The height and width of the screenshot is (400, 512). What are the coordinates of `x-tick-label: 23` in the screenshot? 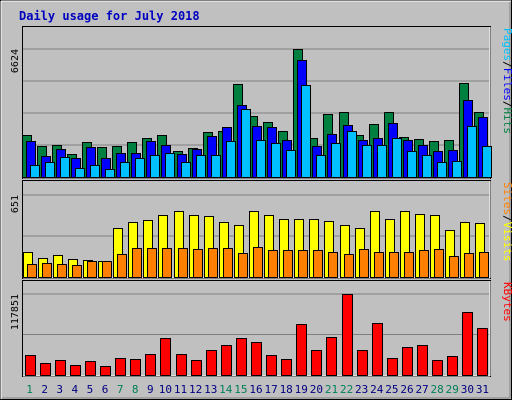 It's located at (361, 389).